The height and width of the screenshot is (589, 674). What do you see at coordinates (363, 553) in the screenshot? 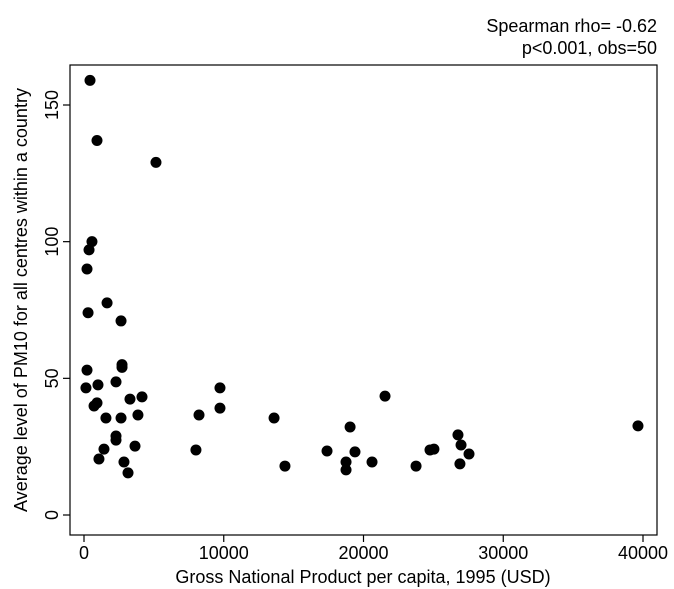
I see `x-tick-label: 20000` at bounding box center [363, 553].